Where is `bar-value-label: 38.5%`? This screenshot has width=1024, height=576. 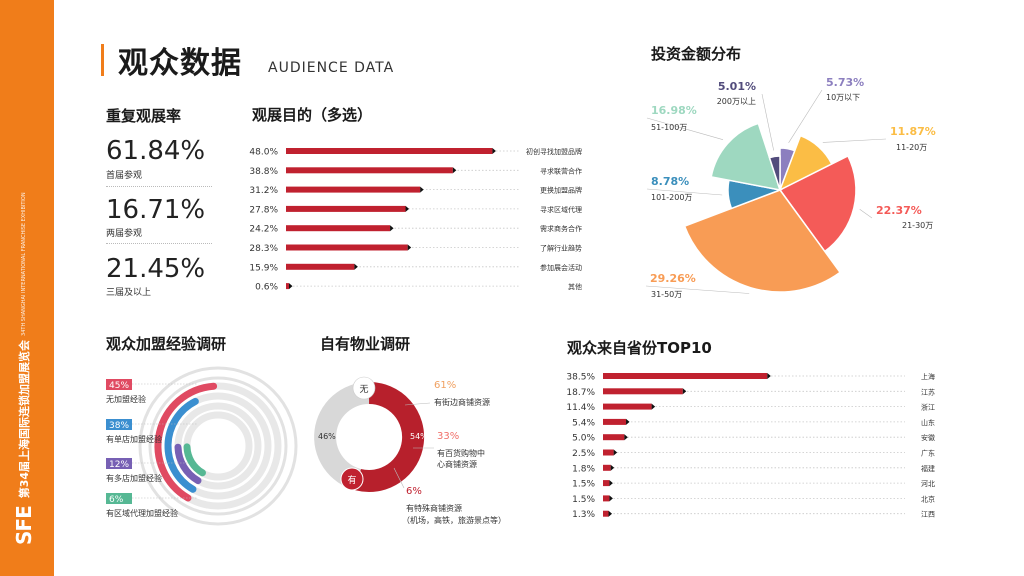
bar-value-label: 38.5% is located at coordinates (580, 378).